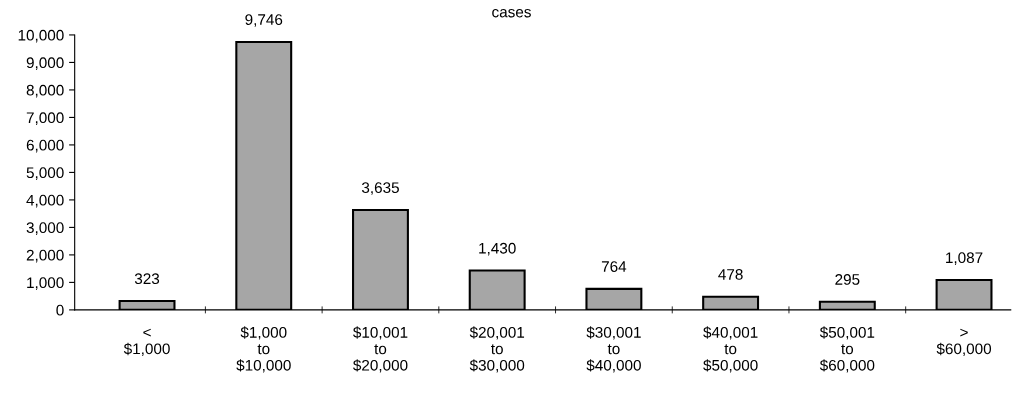  What do you see at coordinates (41, 36) in the screenshot?
I see `y-tick-label: 10,000` at bounding box center [41, 36].